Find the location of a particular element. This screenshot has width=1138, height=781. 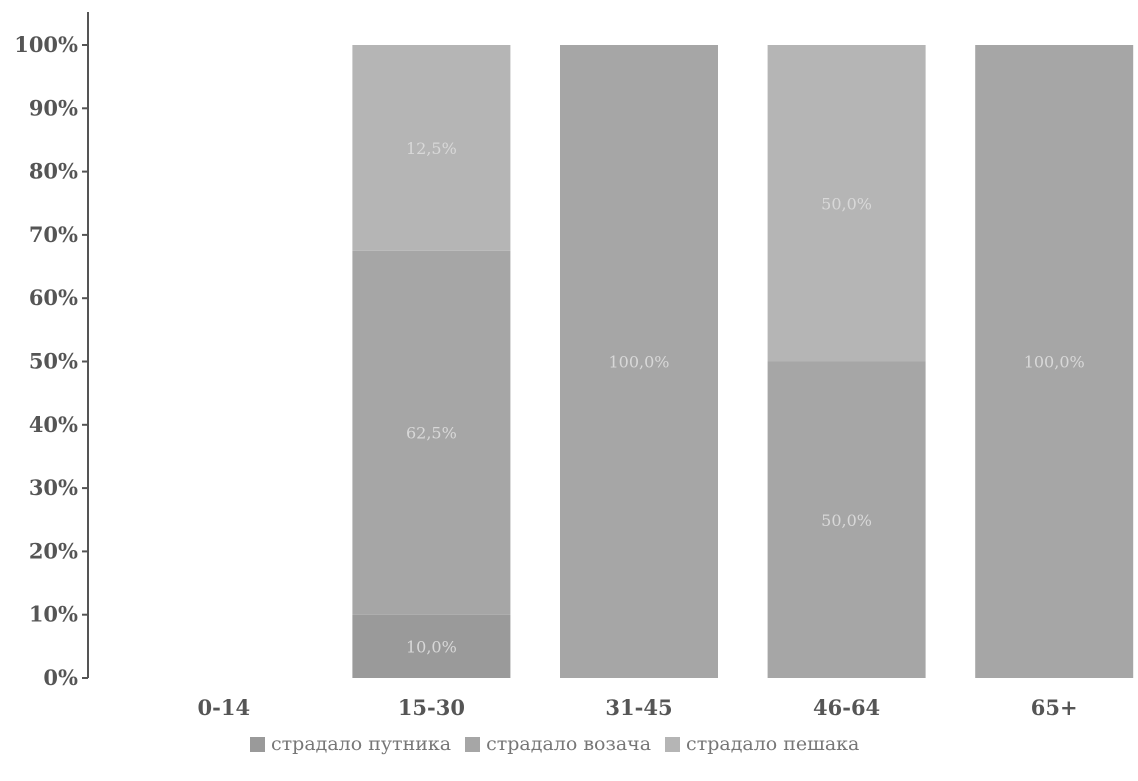

data-label: 62,5% is located at coordinates (431, 433).